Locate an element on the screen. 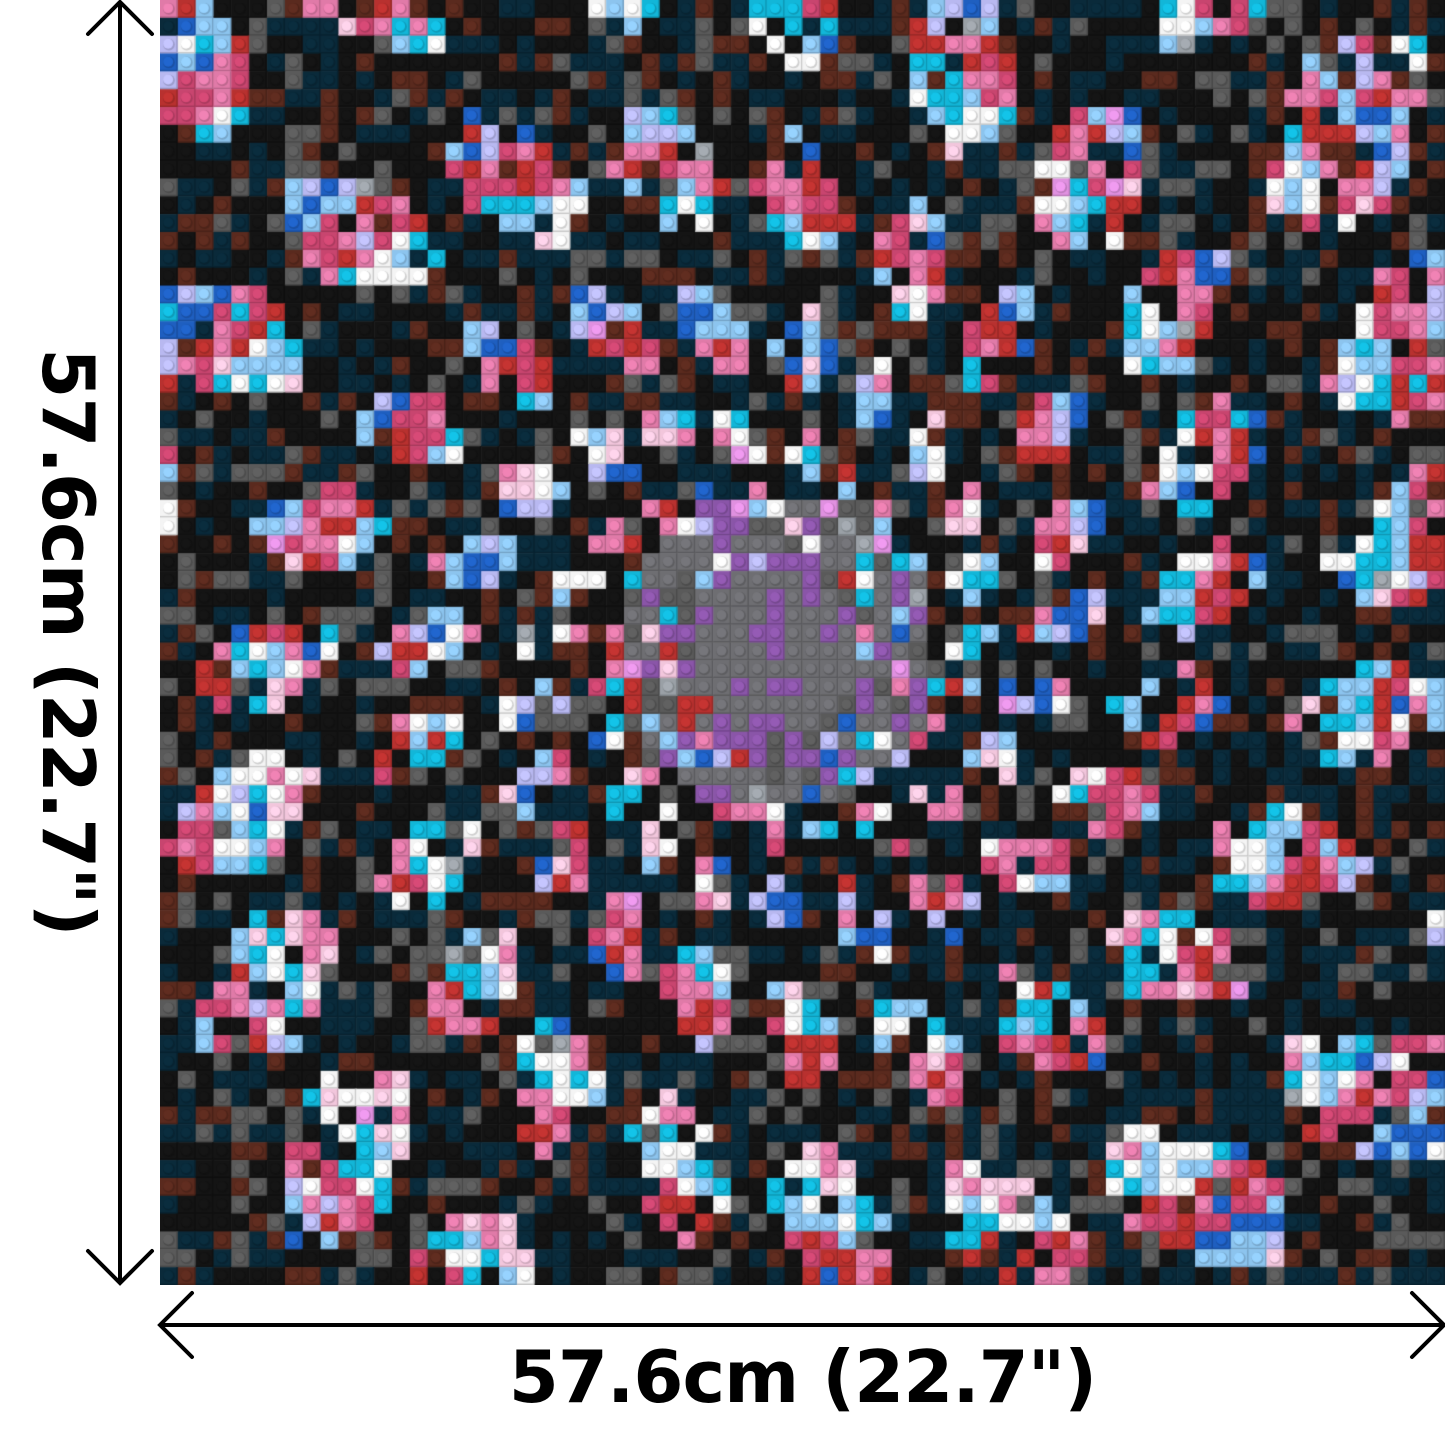 The height and width of the screenshot is (1445, 1445). width-label: 57.6cm (22.7") is located at coordinates (802, 1377).